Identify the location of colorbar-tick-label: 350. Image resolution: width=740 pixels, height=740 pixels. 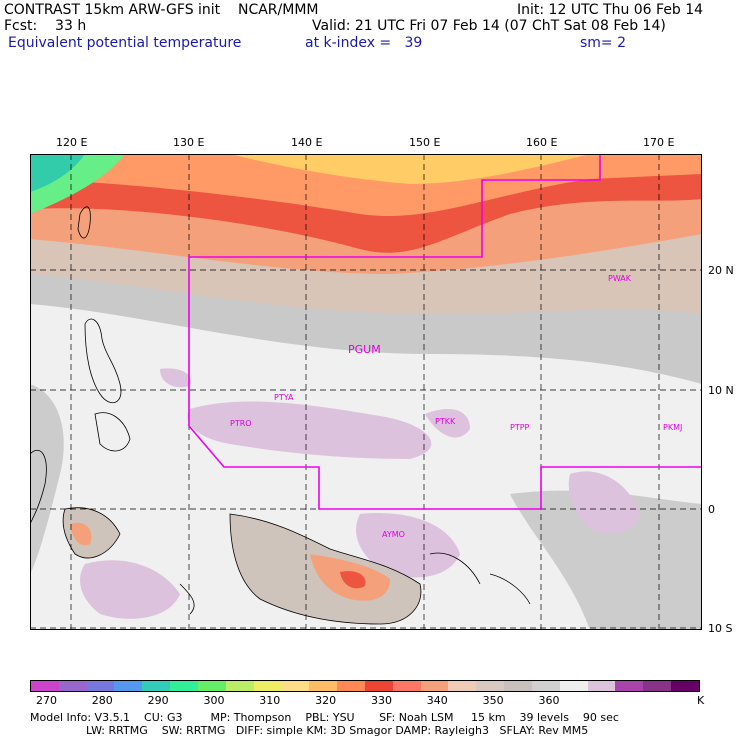
(493, 700).